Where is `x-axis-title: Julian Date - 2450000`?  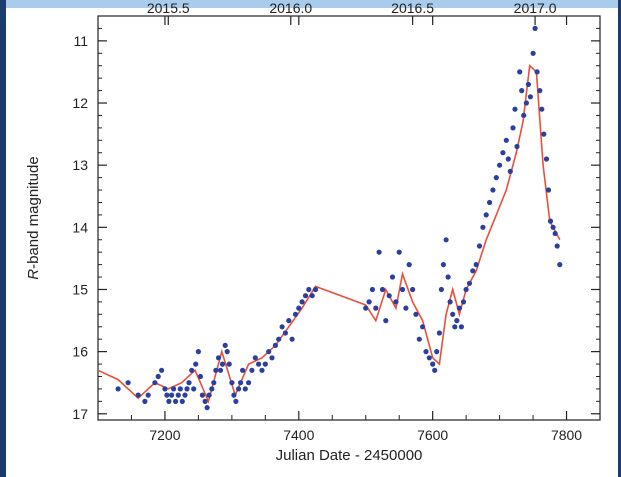
x-axis-title: Julian Date - 2450000 is located at coordinates (349, 455).